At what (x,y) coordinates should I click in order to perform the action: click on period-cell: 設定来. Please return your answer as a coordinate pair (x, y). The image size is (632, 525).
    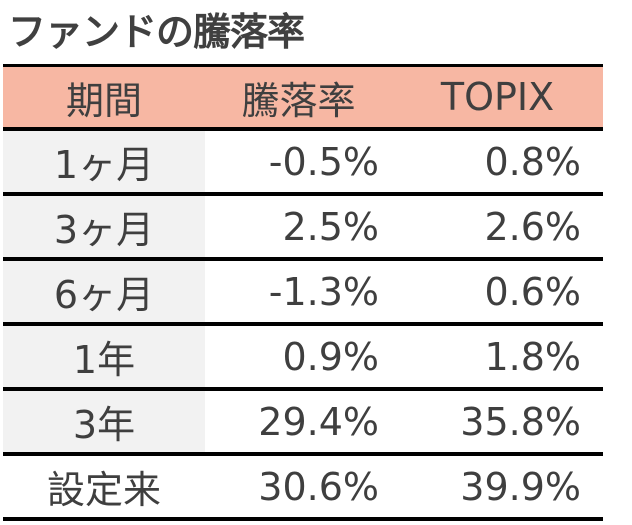
    Looking at the image, I should click on (104, 486).